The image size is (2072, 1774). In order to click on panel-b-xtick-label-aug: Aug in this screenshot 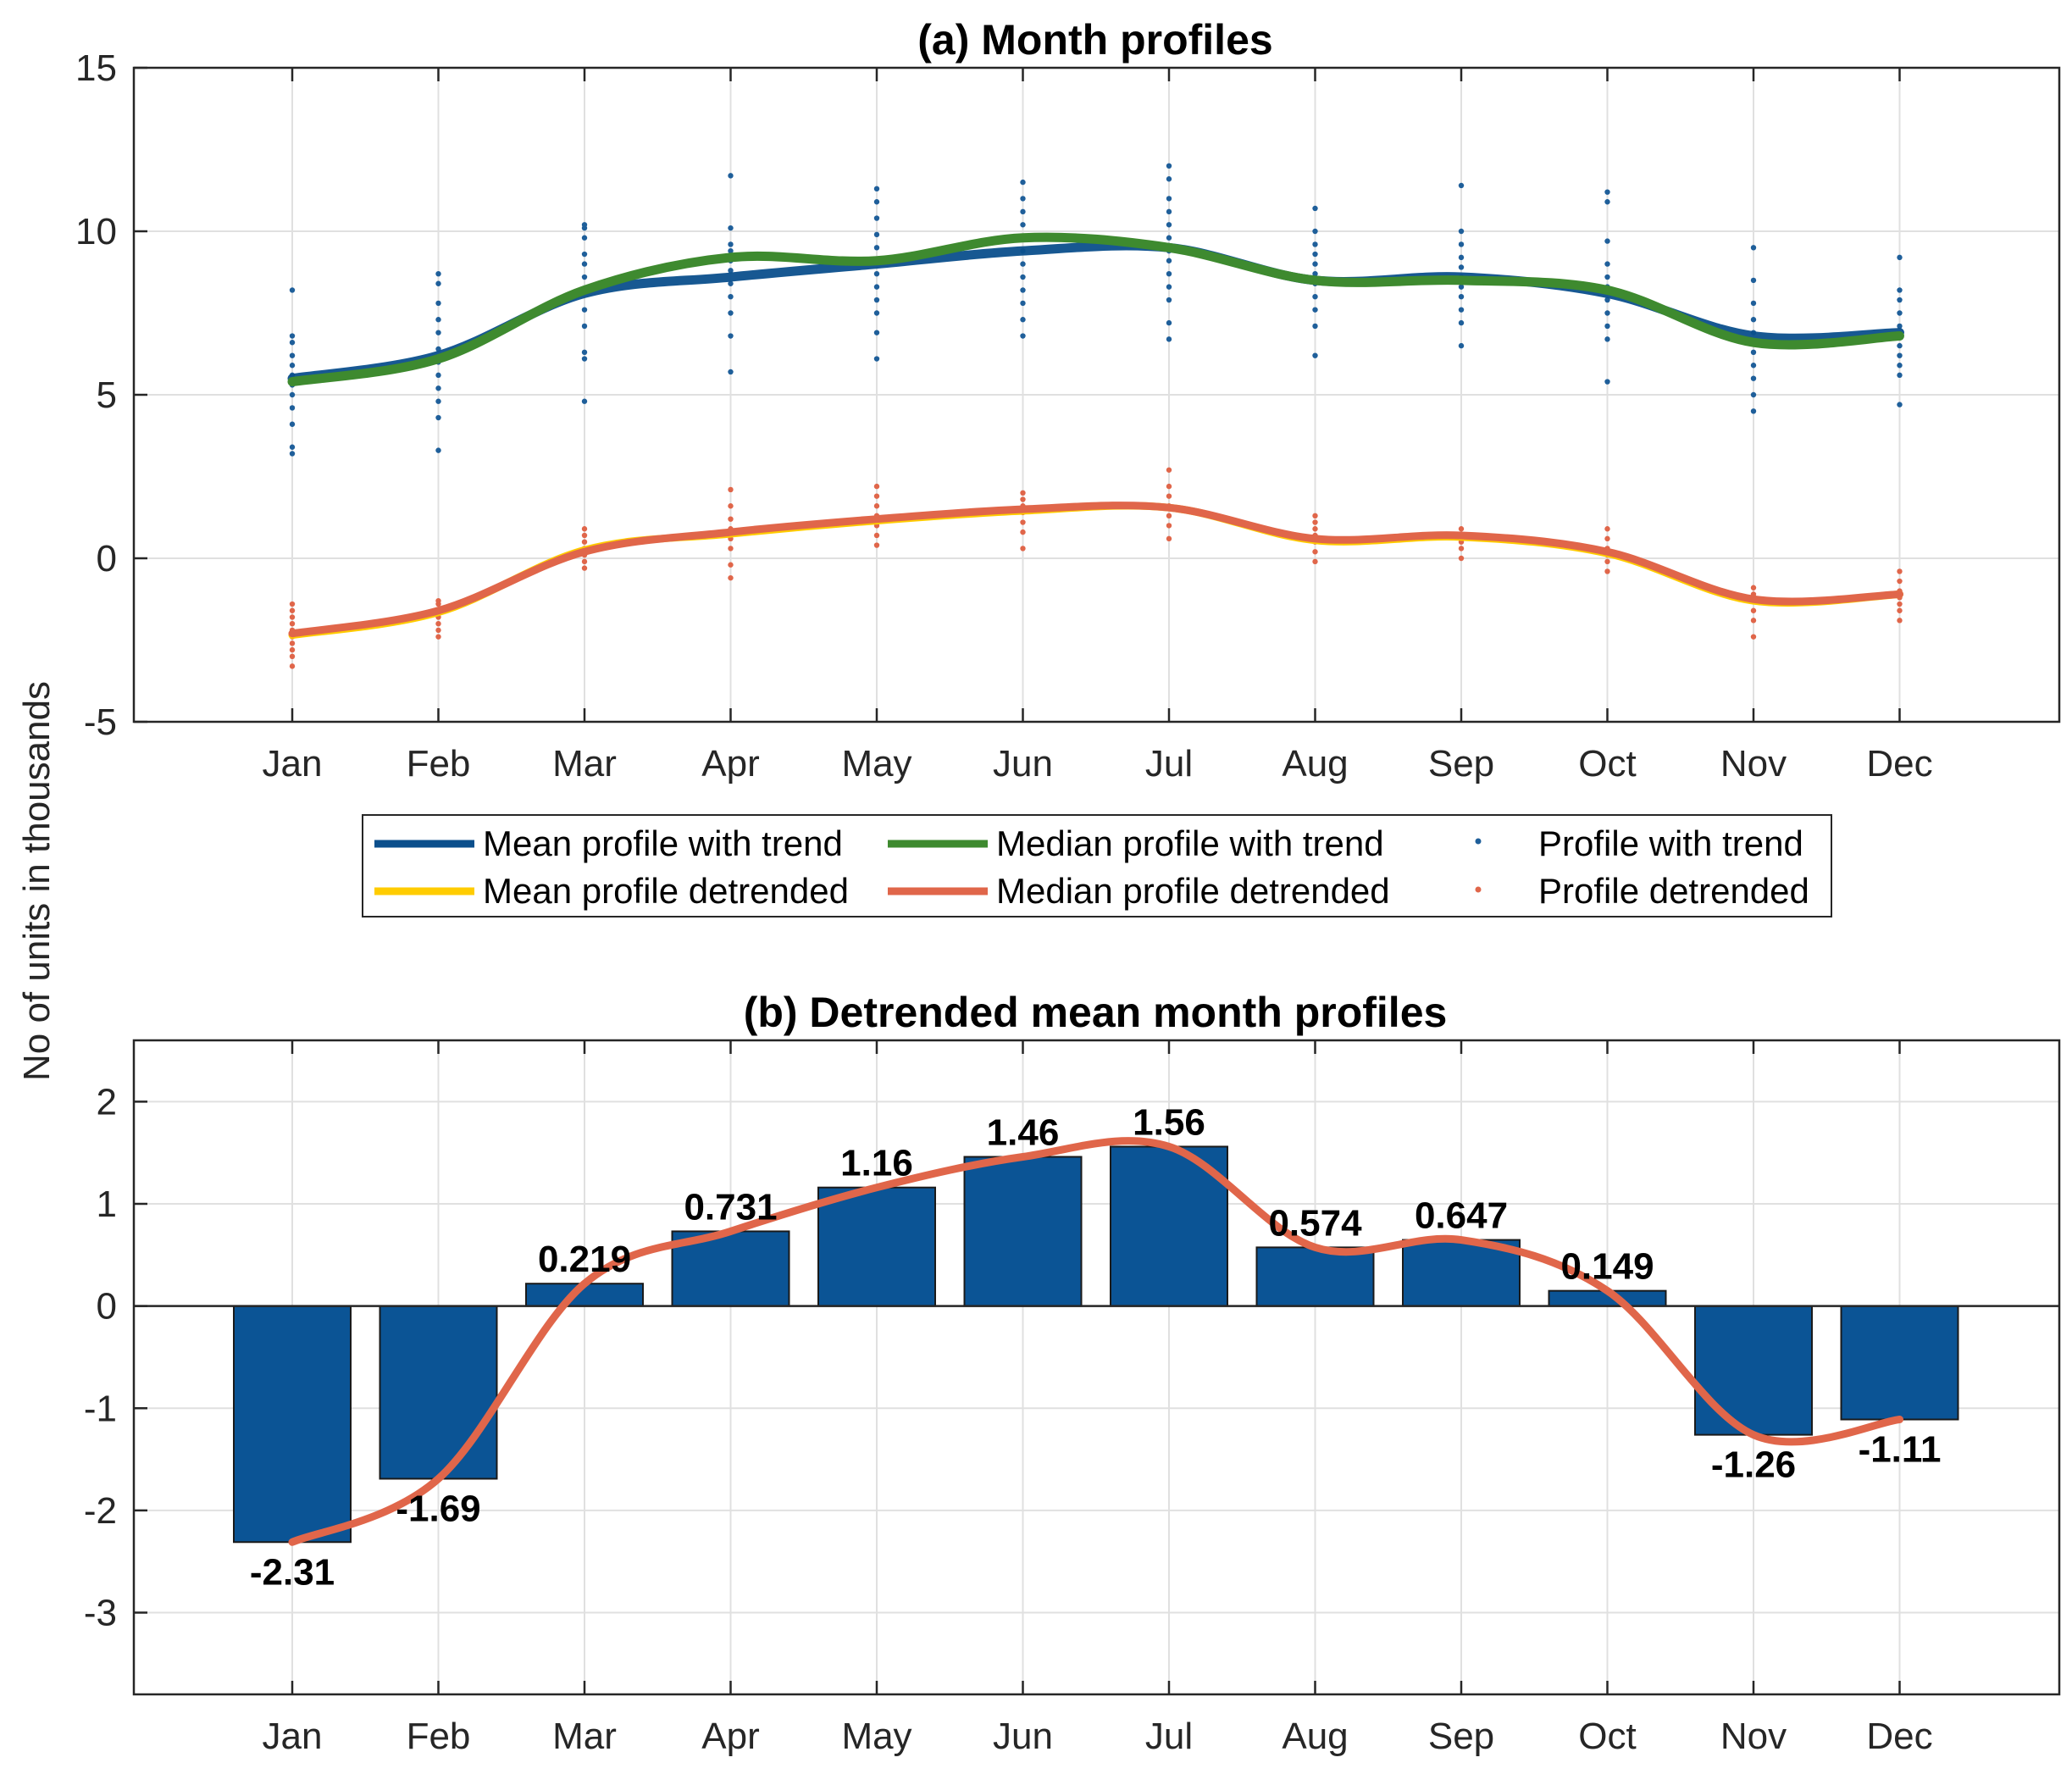, I will do `click(1315, 1737)`.